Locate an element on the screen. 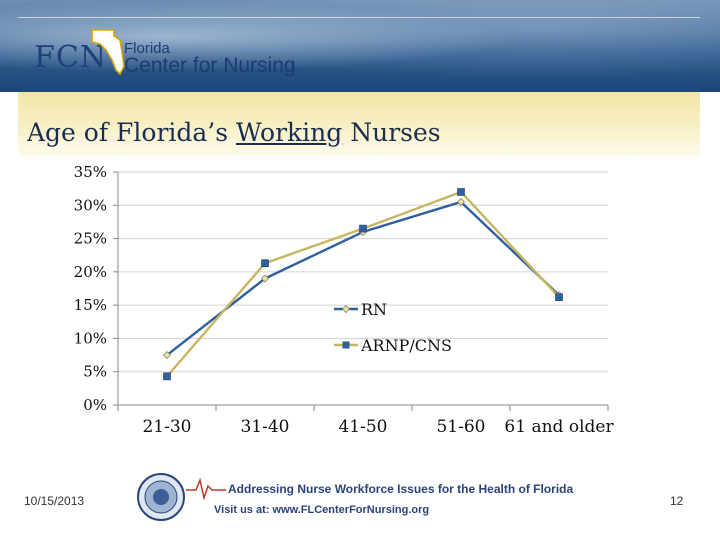 The height and width of the screenshot is (540, 720). heartbeat-line-icon is located at coordinates (206, 488).